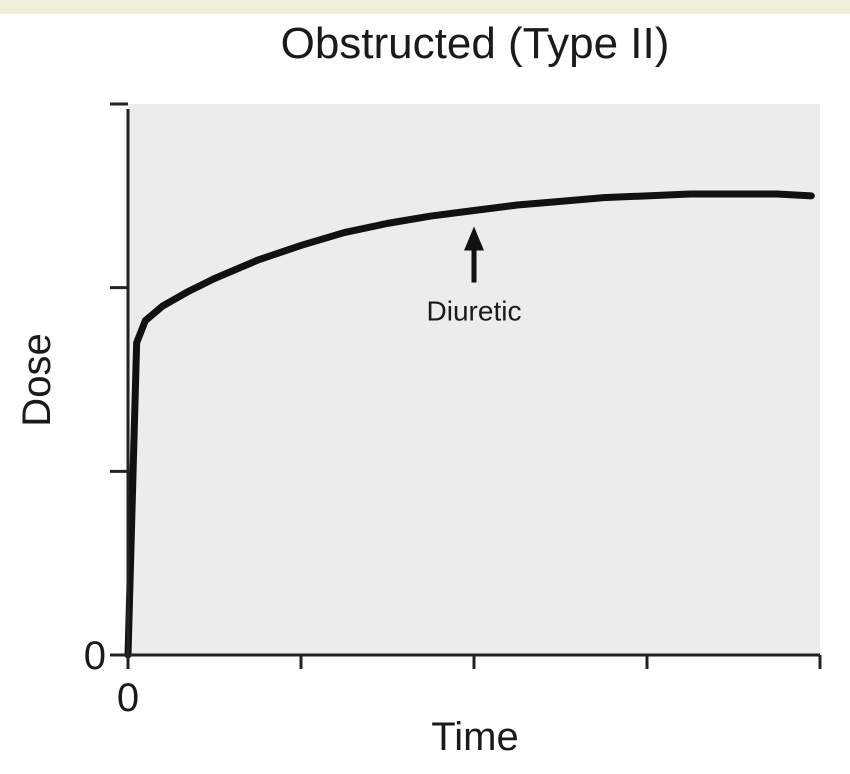  I want to click on x-axis-label: Time, so click(474, 737).